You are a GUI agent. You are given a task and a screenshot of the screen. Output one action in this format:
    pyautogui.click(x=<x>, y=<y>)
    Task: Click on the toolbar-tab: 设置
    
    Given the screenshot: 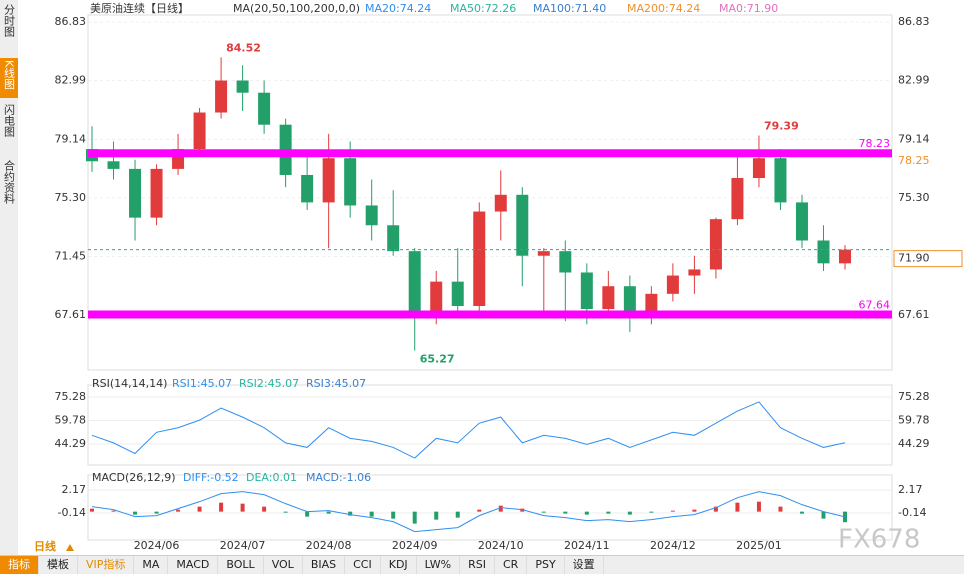 What is the action you would take?
    pyautogui.click(x=584, y=565)
    